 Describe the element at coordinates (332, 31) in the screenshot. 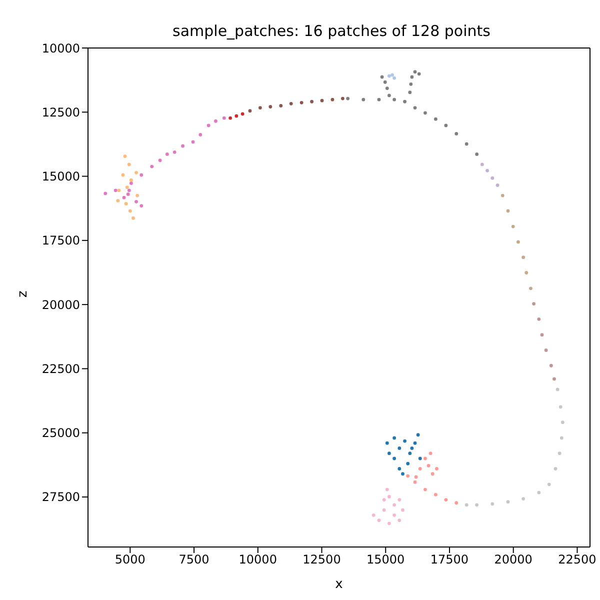

I see `chart-title: sample_patches: 16 patches of 128 points` at that location.